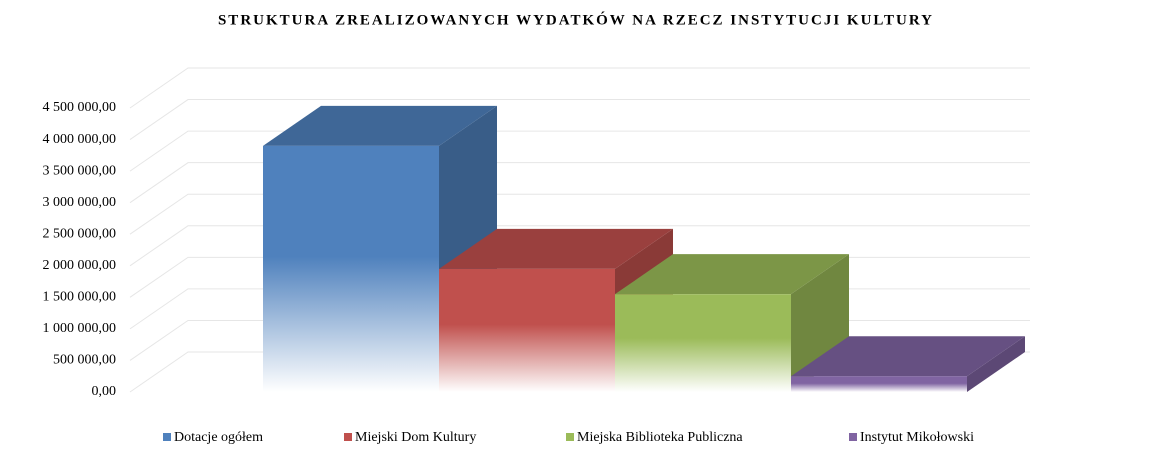 The image size is (1151, 450). I want to click on legend-label: Miejski Dom Kultury, so click(415, 437).